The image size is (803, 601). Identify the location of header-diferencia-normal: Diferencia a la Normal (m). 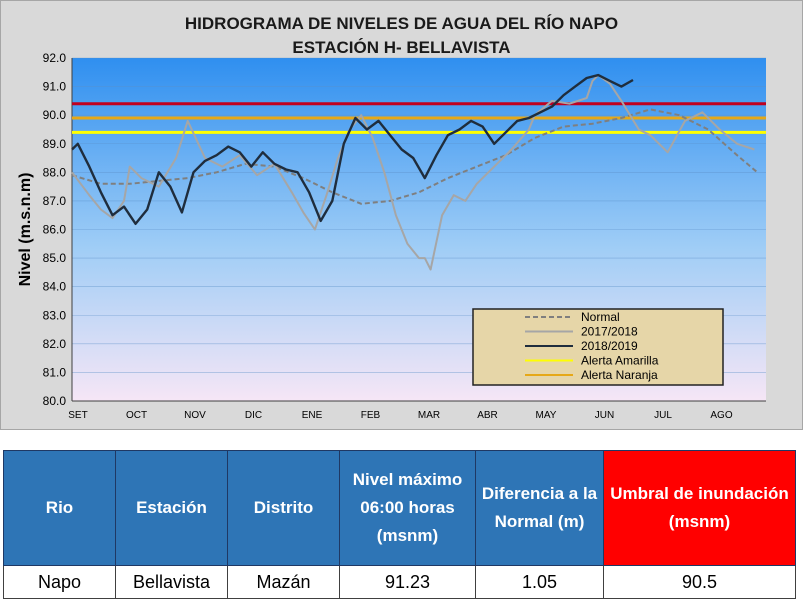
(539, 508).